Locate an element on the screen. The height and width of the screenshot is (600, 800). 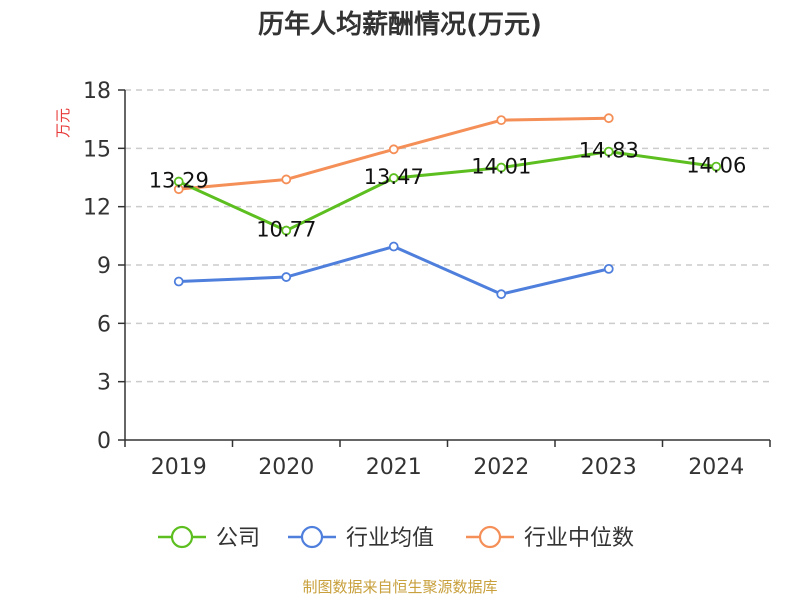
data-label: 10.77 is located at coordinates (286, 230).